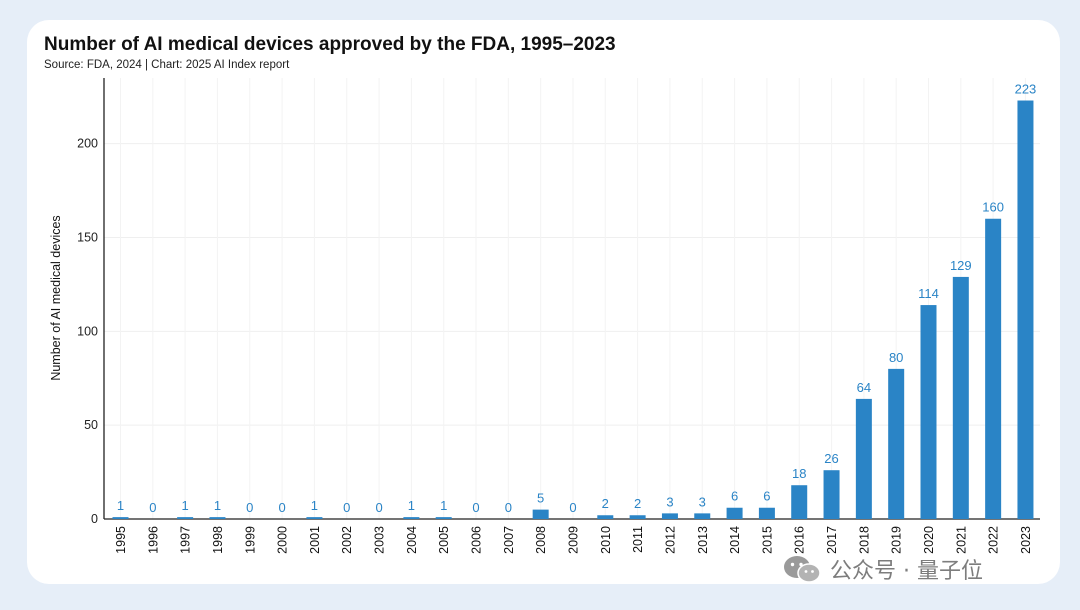 Image resolution: width=1080 pixels, height=610 pixels. What do you see at coordinates (56, 297) in the screenshot?
I see `y-axis-title: Number of AI medical devices` at bounding box center [56, 297].